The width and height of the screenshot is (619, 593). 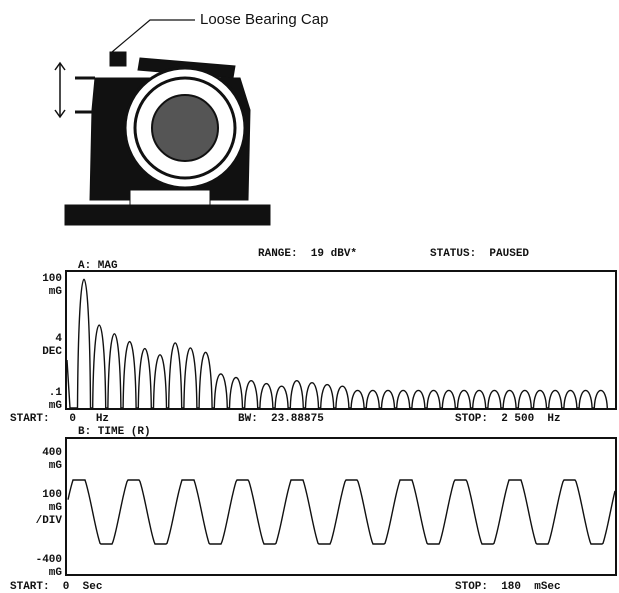 I want to click on y-axis-label: /DIV, so click(x=49, y=521).